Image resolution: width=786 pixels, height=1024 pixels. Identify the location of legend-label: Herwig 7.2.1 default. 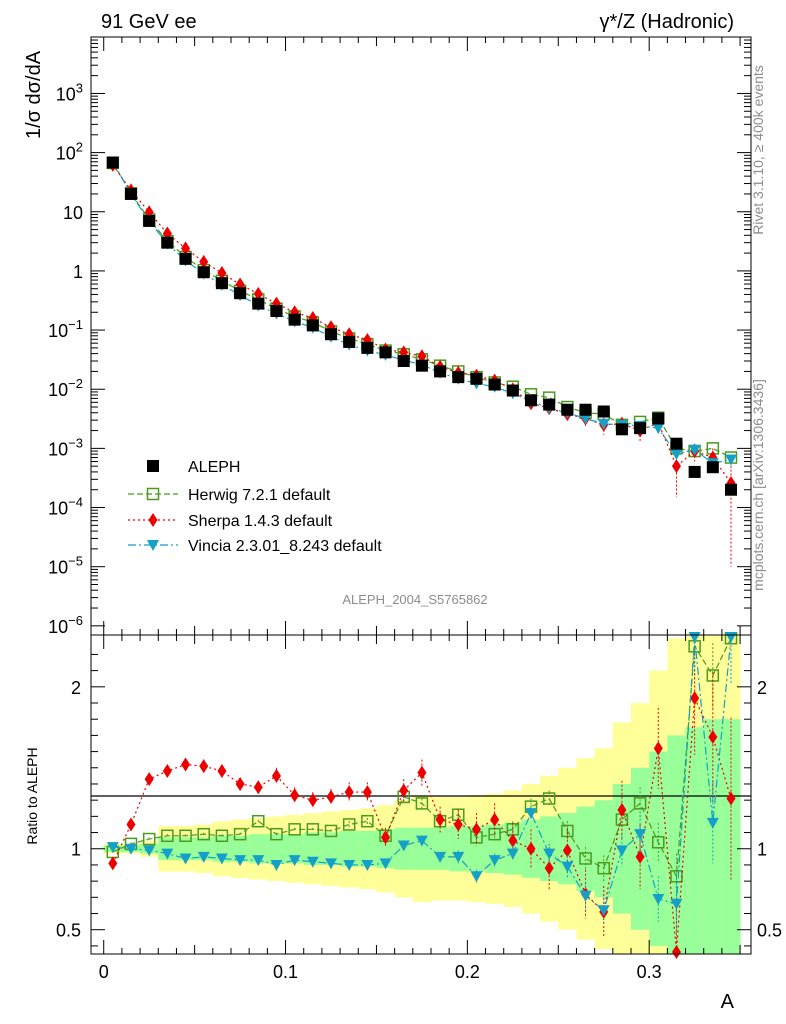
(259, 495).